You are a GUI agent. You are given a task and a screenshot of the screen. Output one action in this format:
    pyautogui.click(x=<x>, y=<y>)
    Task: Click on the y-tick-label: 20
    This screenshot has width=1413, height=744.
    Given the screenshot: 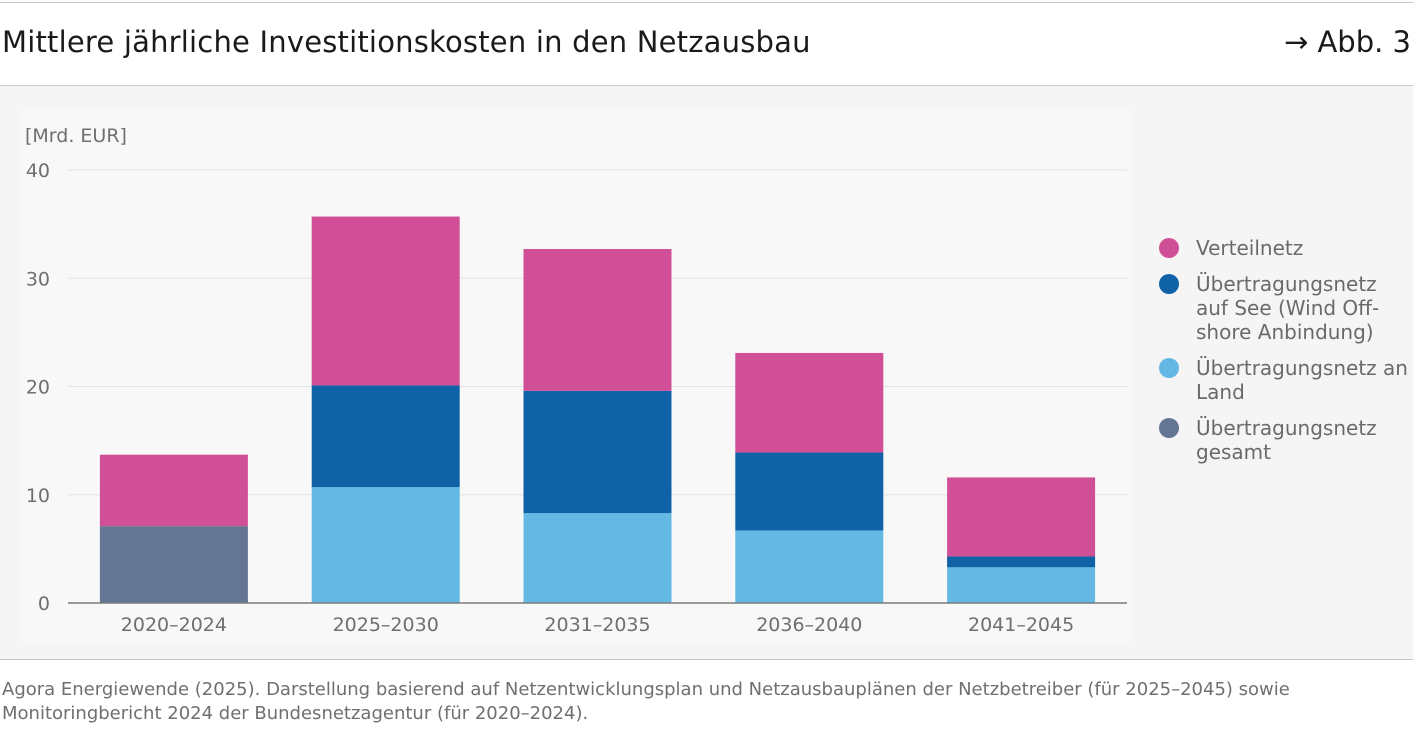 What is the action you would take?
    pyautogui.click(x=38, y=388)
    